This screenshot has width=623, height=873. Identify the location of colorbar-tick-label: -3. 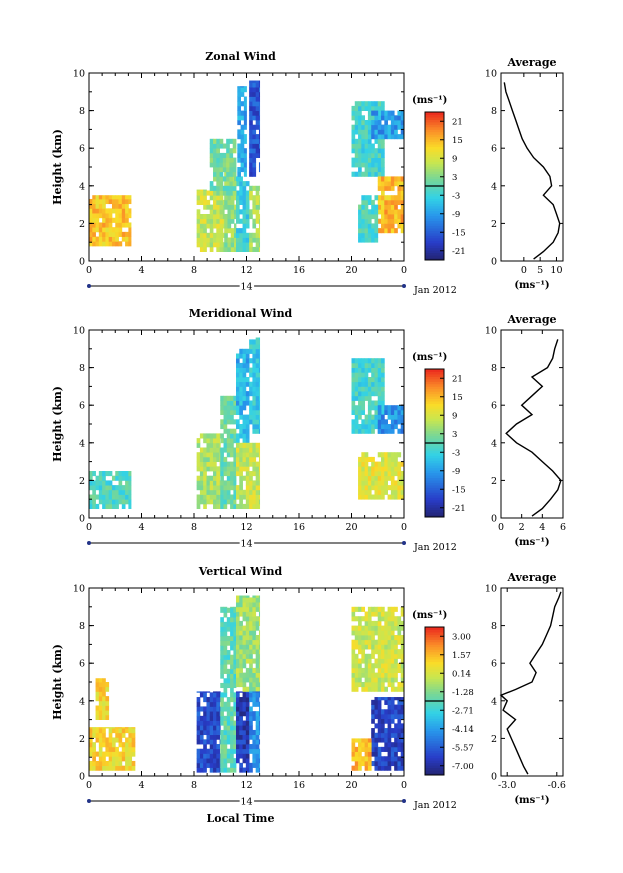
(456, 453).